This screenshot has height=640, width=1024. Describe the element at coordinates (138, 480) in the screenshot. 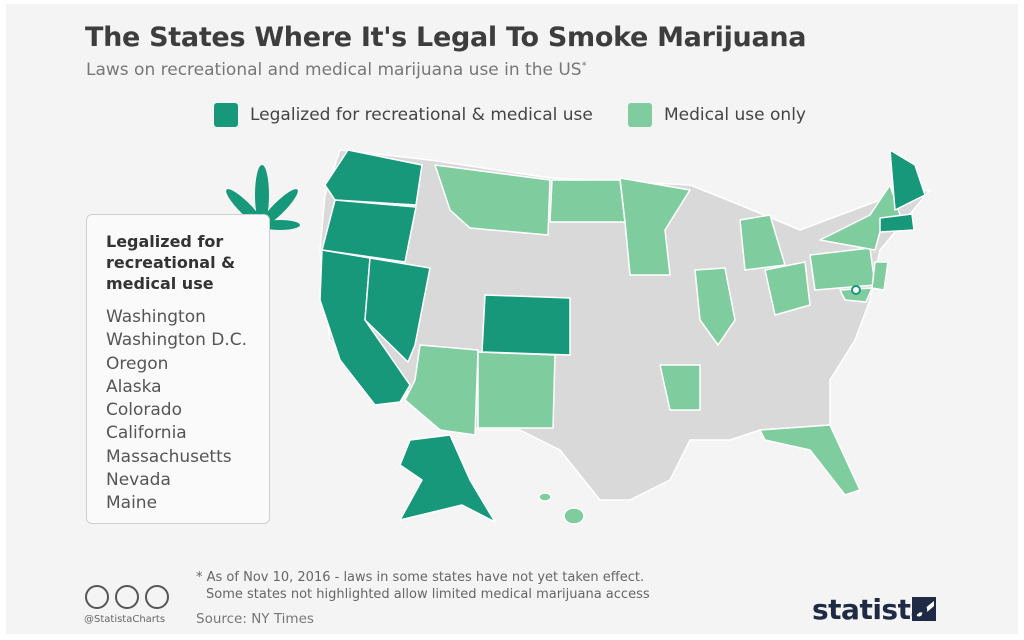

I see `state-name: Nevada` at that location.